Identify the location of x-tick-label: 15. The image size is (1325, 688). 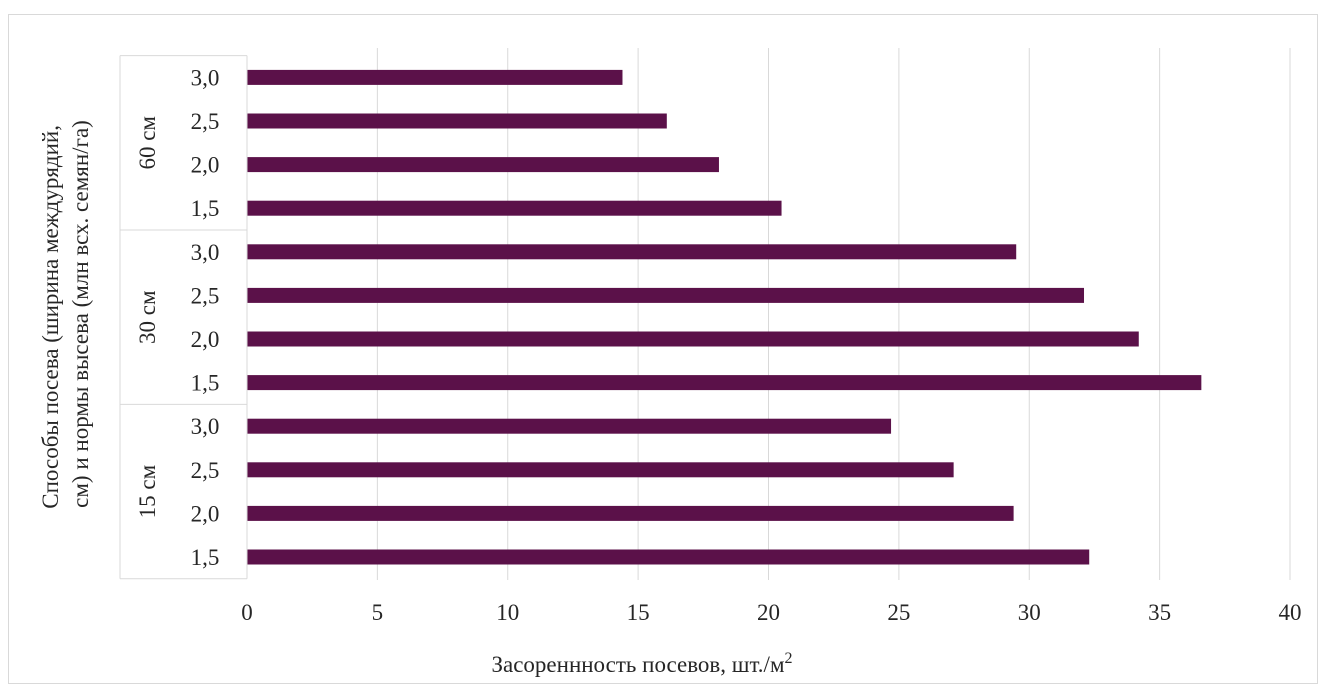
(638, 612).